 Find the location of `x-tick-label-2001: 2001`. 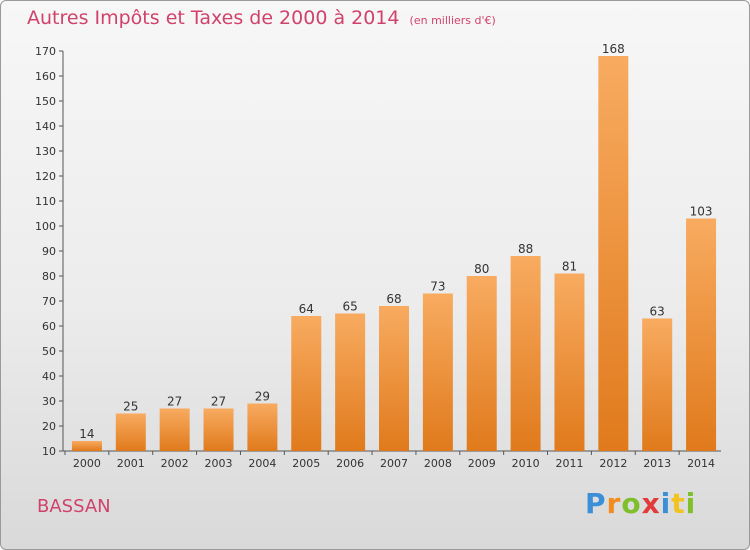

x-tick-label-2001: 2001 is located at coordinates (131, 463).